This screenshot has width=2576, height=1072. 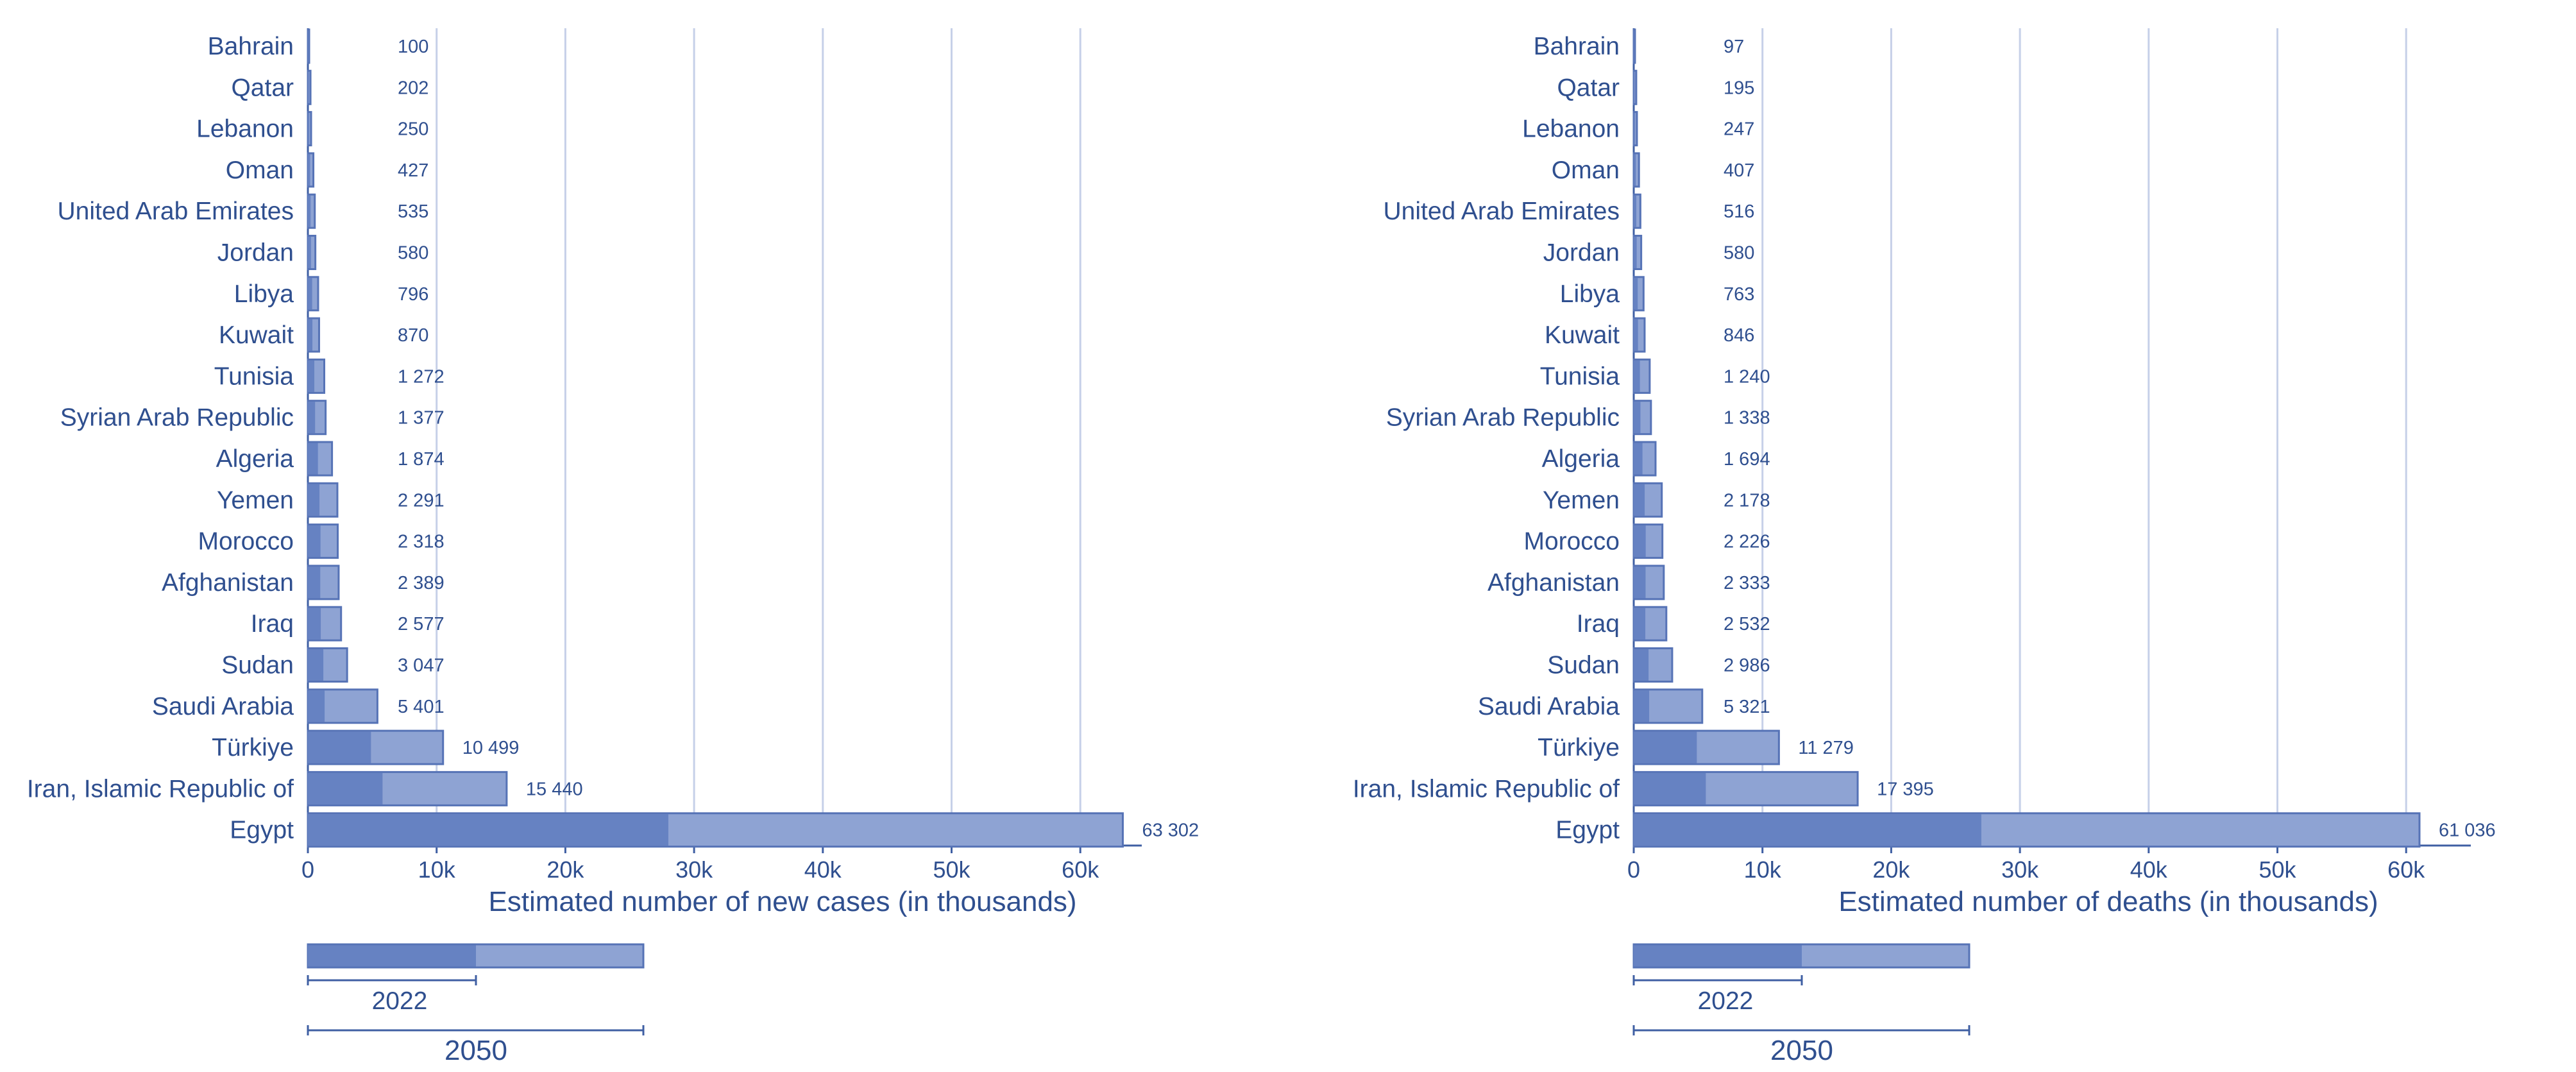 What do you see at coordinates (1501, 211) in the screenshot?
I see `category-label-united-arab-emirates: United Arab Emirates` at bounding box center [1501, 211].